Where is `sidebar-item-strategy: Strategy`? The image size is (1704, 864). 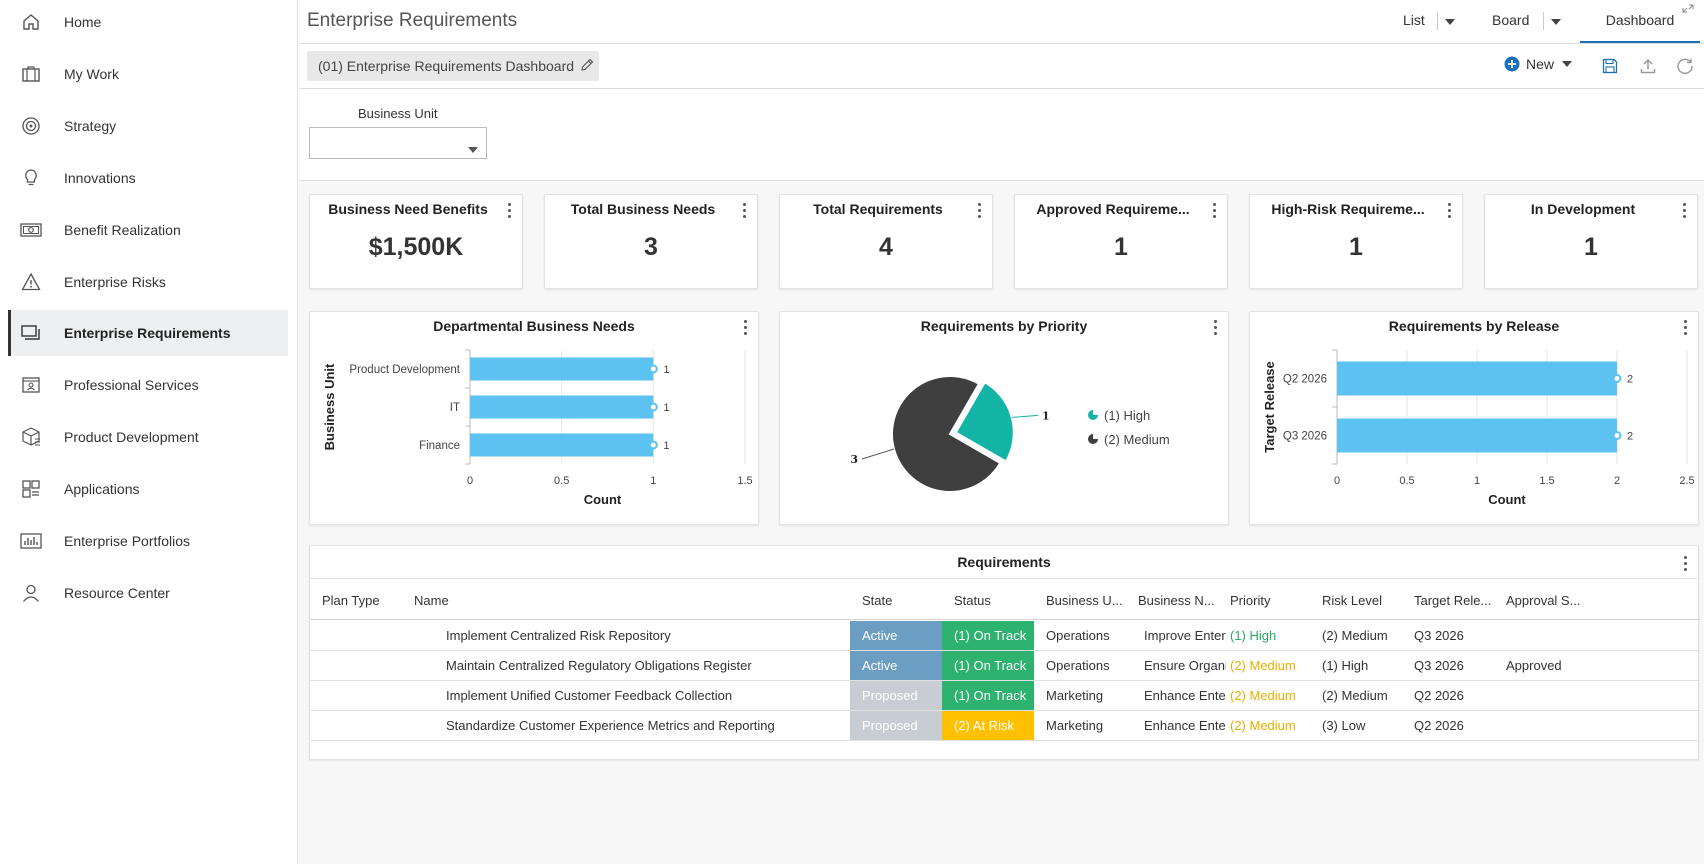
sidebar-item-strategy: Strategy is located at coordinates (148, 126).